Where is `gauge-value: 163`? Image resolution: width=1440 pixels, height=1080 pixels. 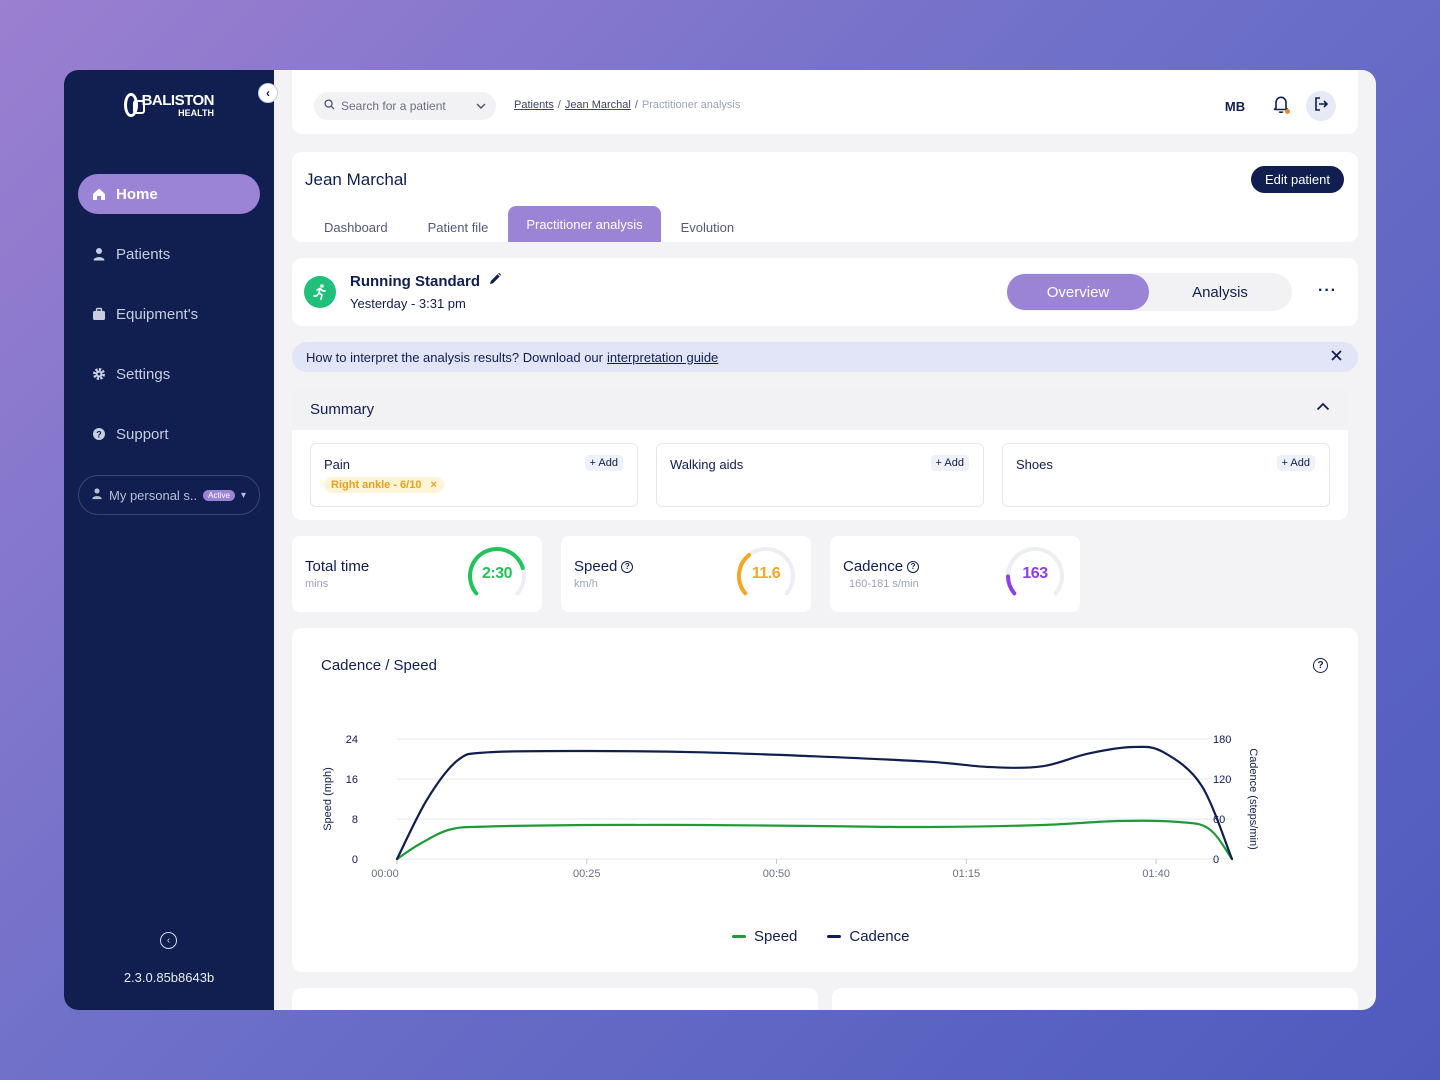 gauge-value: 163 is located at coordinates (1035, 573).